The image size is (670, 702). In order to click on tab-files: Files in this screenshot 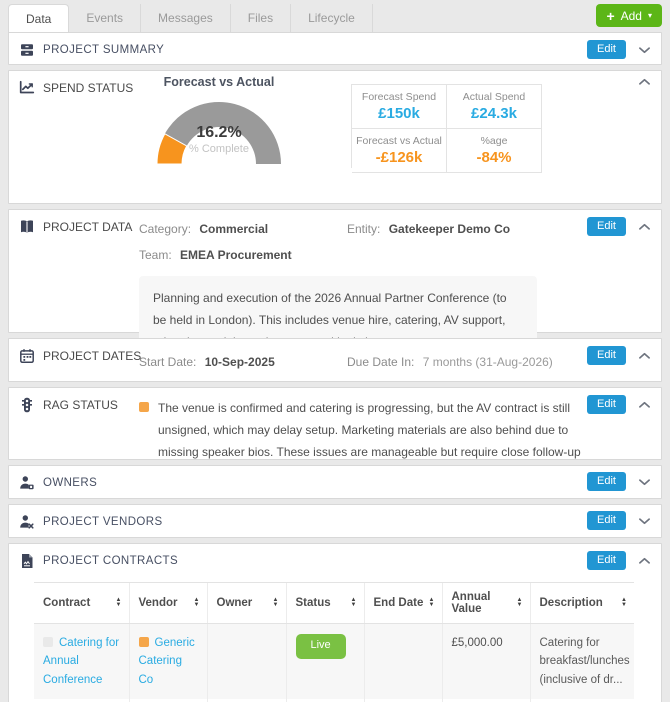, I will do `click(261, 18)`.